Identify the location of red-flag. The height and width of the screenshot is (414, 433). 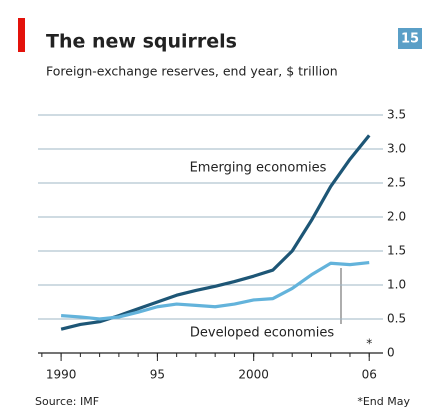
(21, 35).